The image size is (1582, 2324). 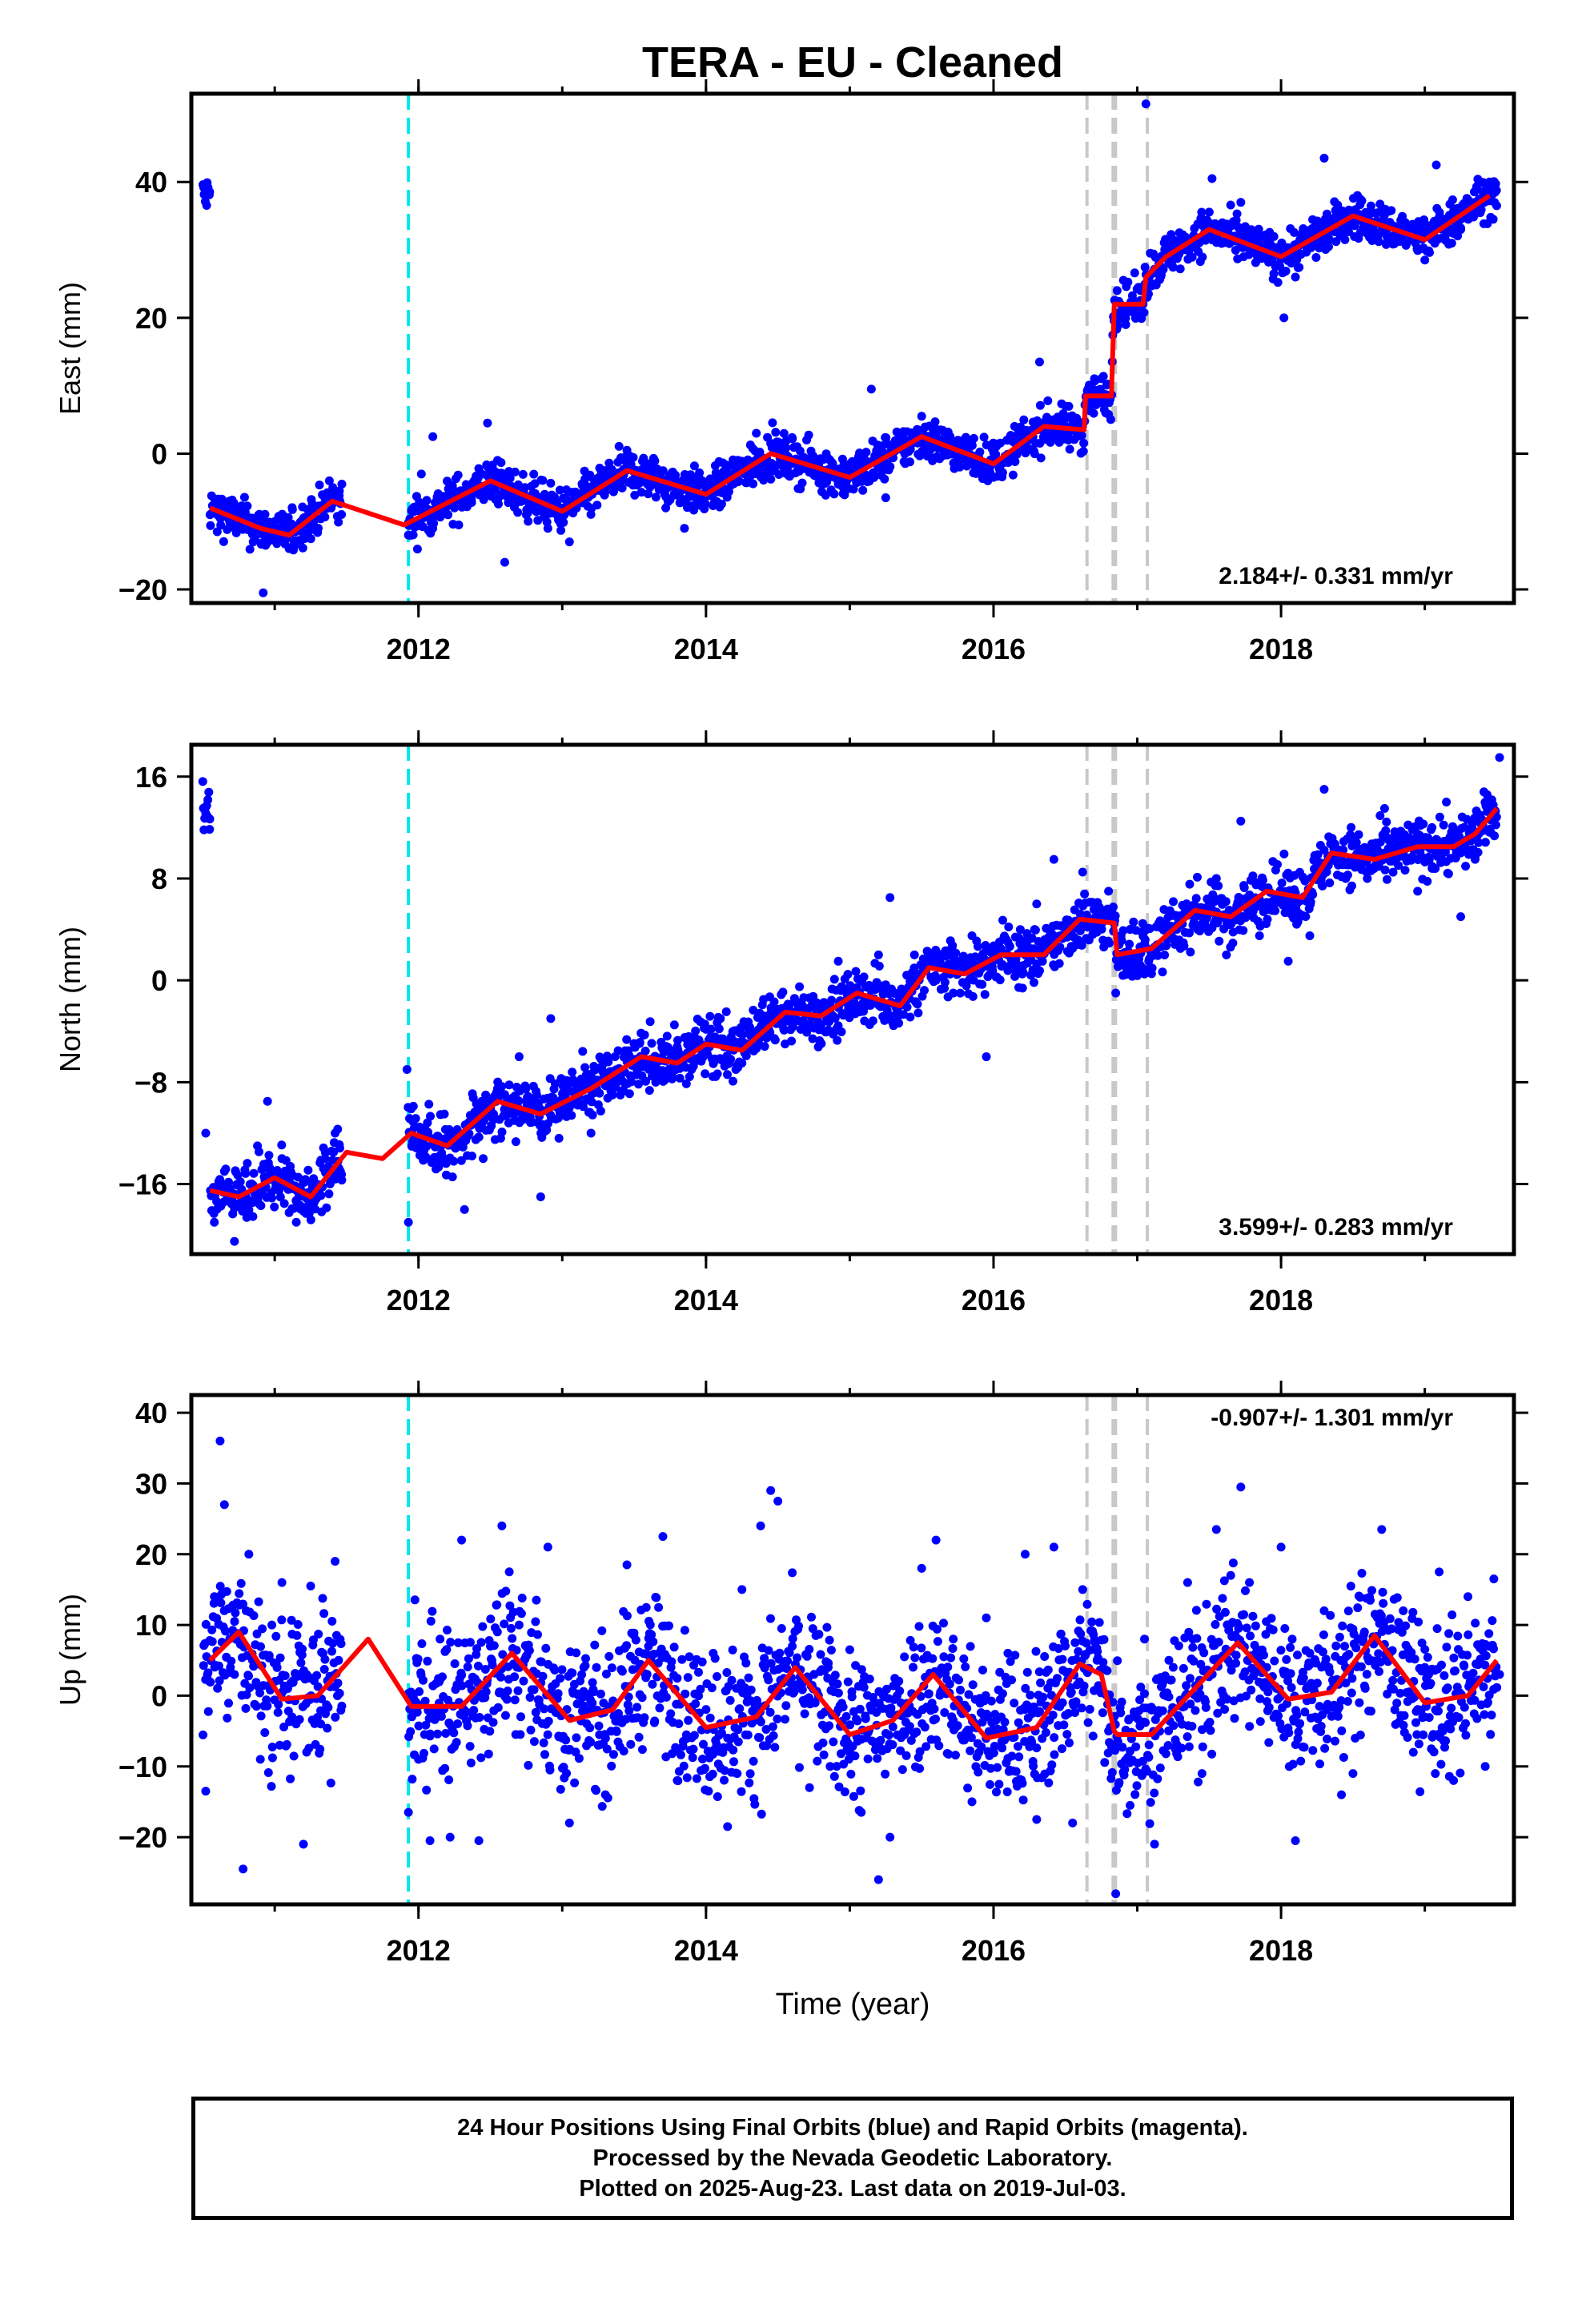 What do you see at coordinates (852, 62) in the screenshot?
I see `figure-title: TERA - EU - Cleaned` at bounding box center [852, 62].